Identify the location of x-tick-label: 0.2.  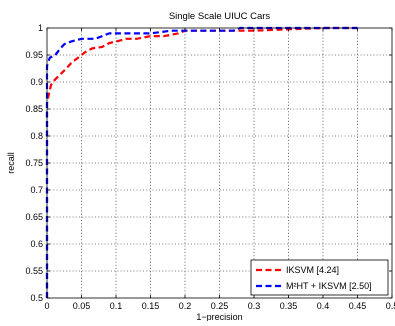
(185, 306).